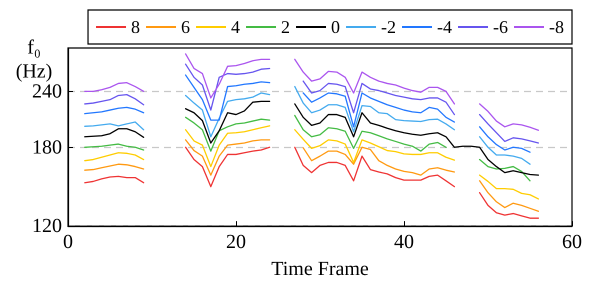  I want to click on y-tick-label: 240, so click(47, 91).